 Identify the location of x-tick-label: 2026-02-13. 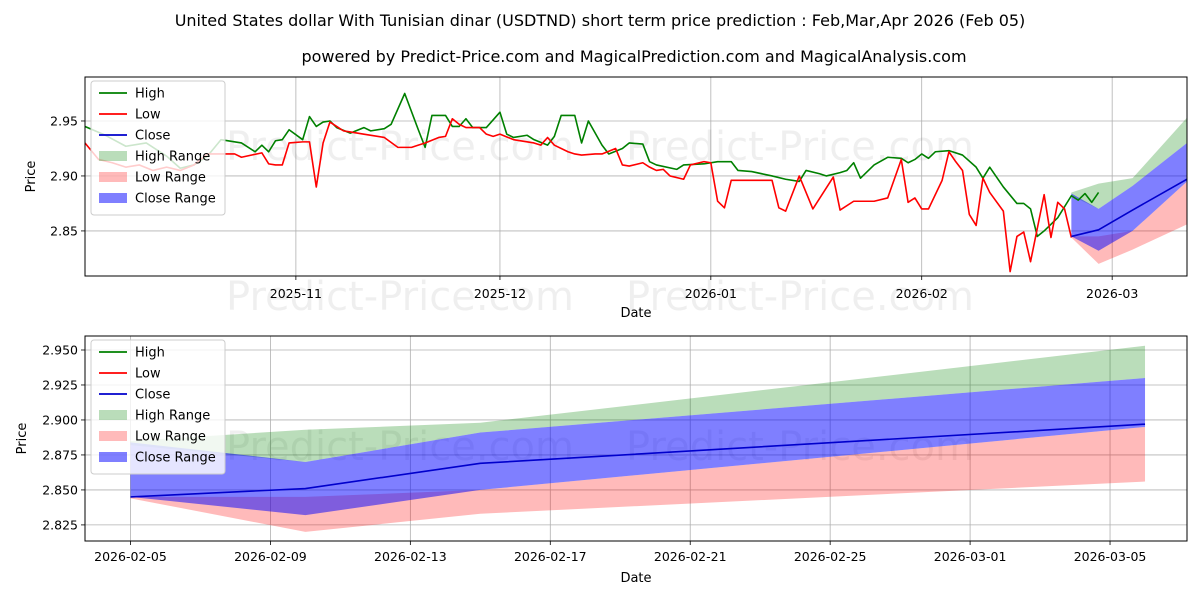
(410, 556).